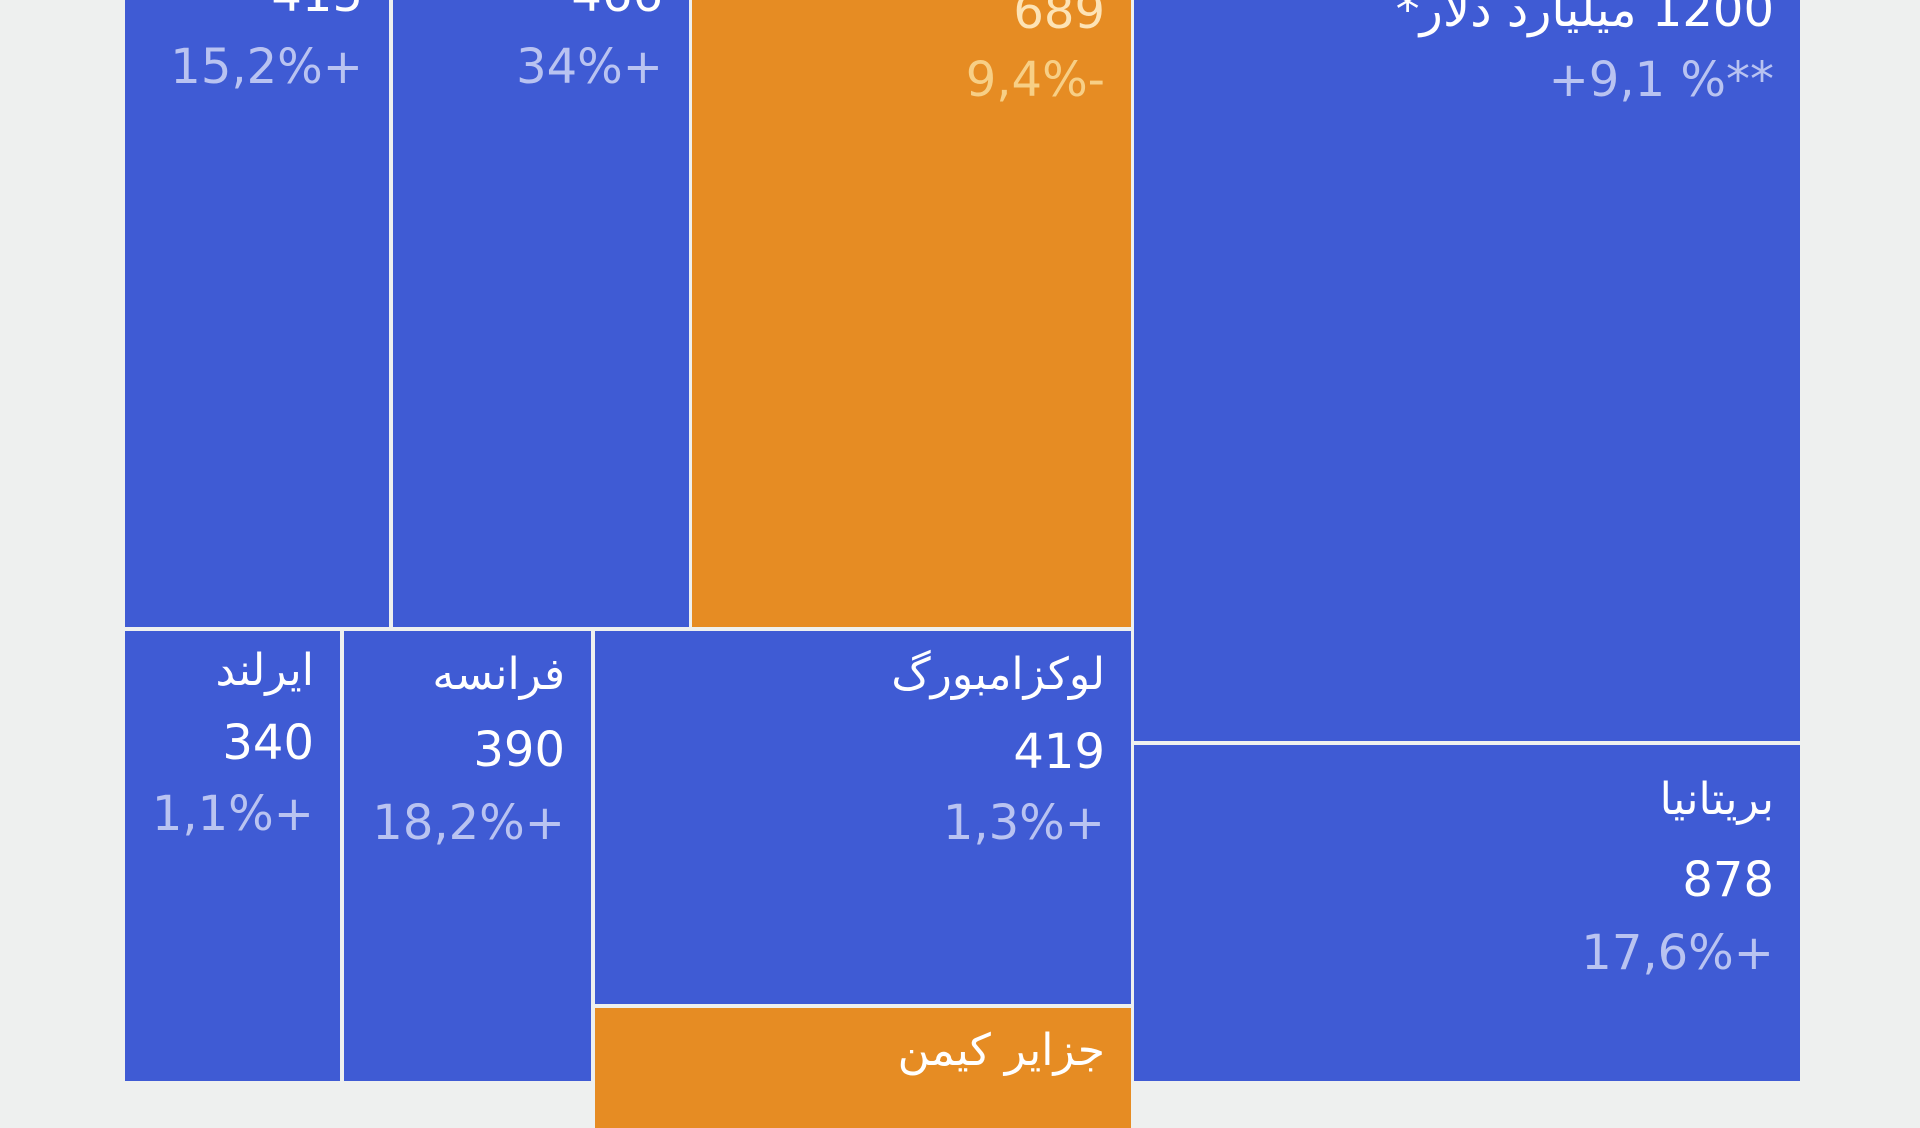 The image size is (1920, 1128). Describe the element at coordinates (1677, 953) in the screenshot. I see `cell-change: 17,6%+` at that location.